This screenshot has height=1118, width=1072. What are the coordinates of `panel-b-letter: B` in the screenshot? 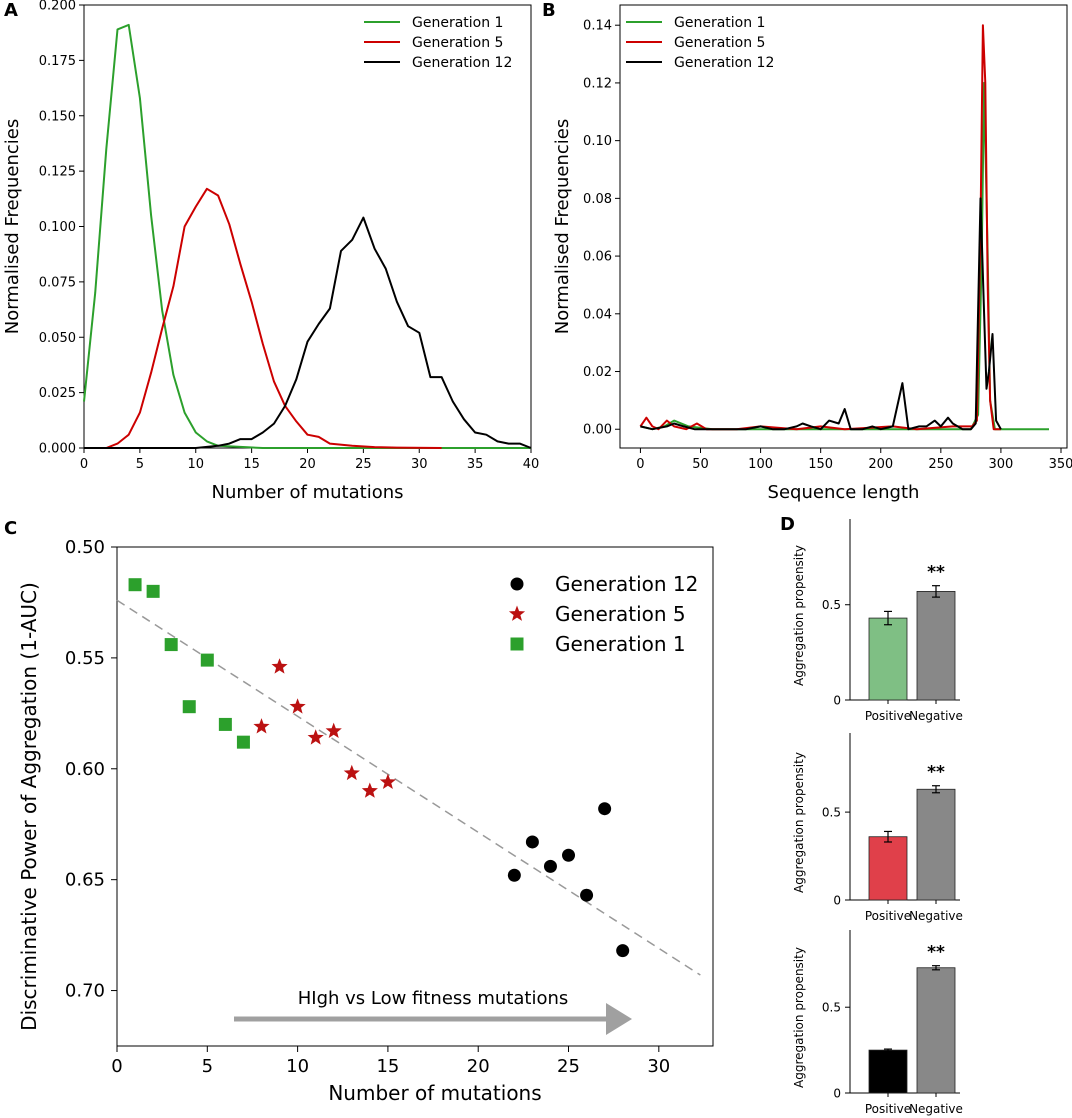 It's located at (549, 10).